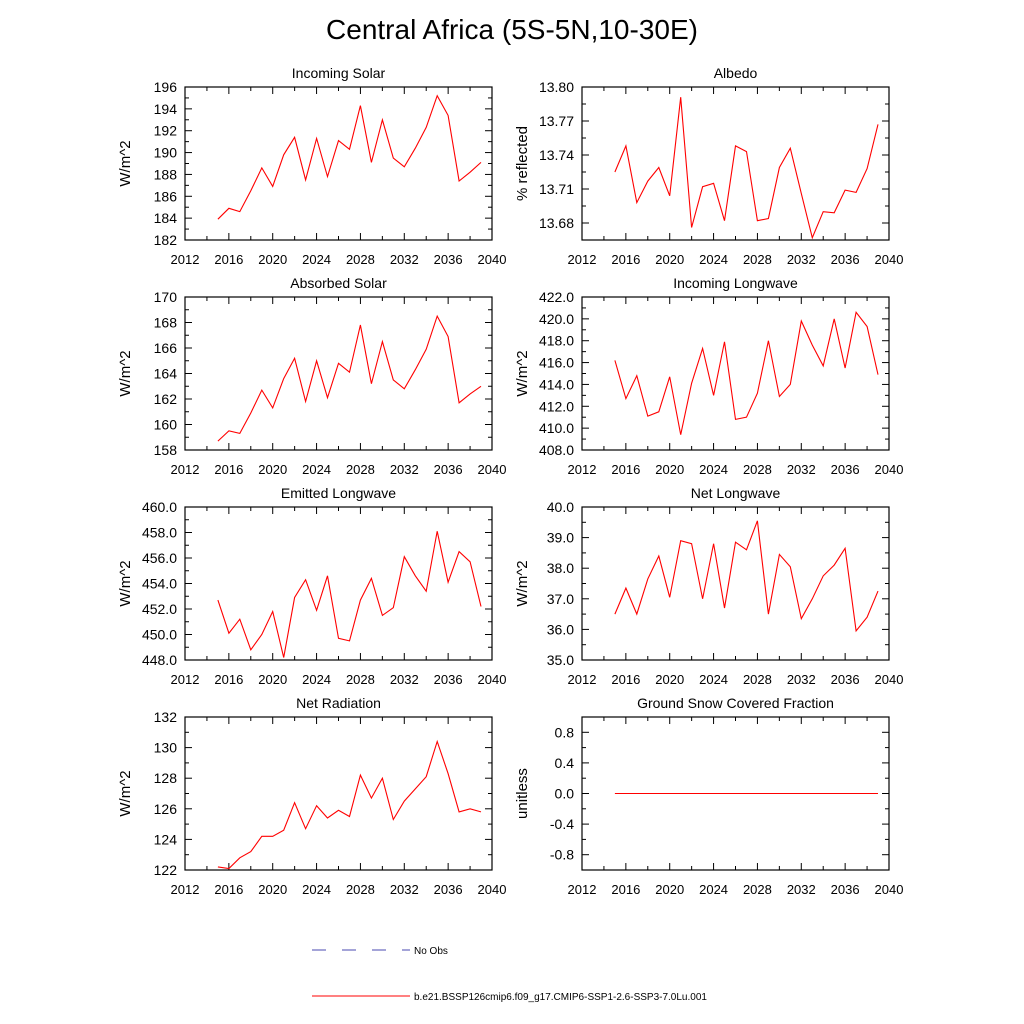 The image size is (1024, 1024). Describe the element at coordinates (560, 568) in the screenshot. I see `y-tick-label: 38.0` at that location.